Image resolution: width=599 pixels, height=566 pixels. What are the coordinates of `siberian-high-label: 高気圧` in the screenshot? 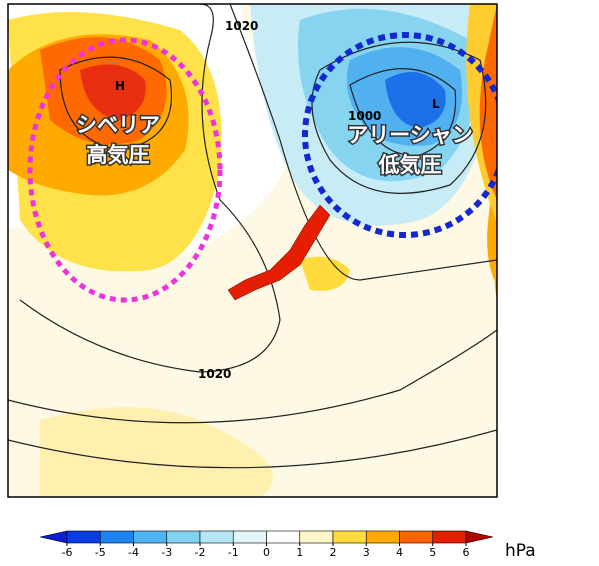 It's located at (118, 155).